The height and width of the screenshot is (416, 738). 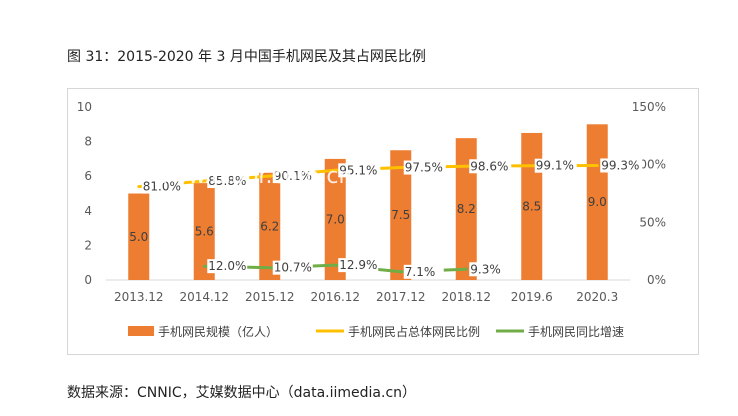 I want to click on x-tick-label: 2014.12, so click(x=204, y=297).